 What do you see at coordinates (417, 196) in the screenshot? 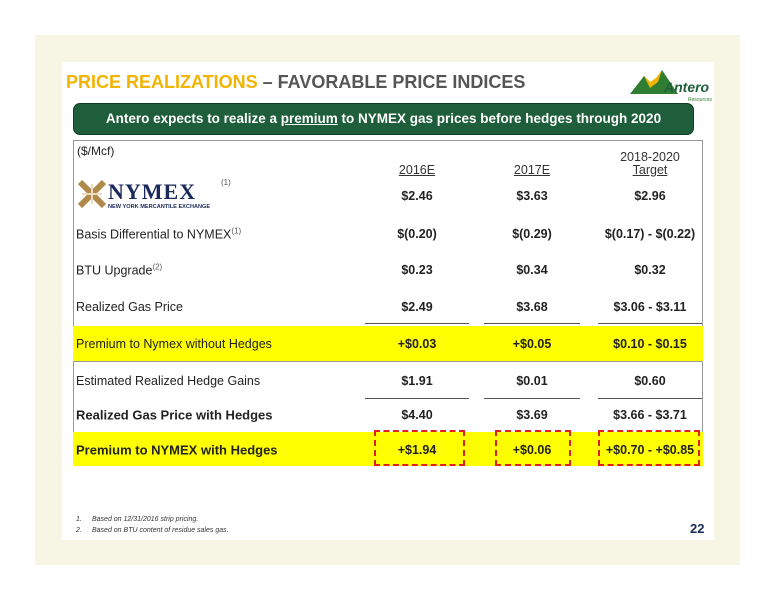
I see `cell-value: $2.46` at bounding box center [417, 196].